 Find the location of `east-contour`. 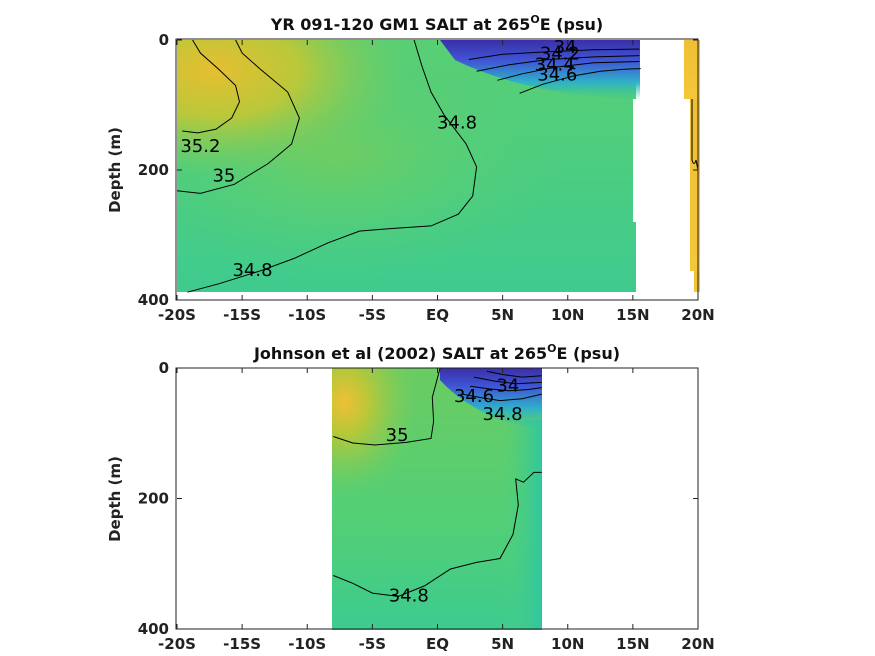

east-contour is located at coordinates (695, 135).